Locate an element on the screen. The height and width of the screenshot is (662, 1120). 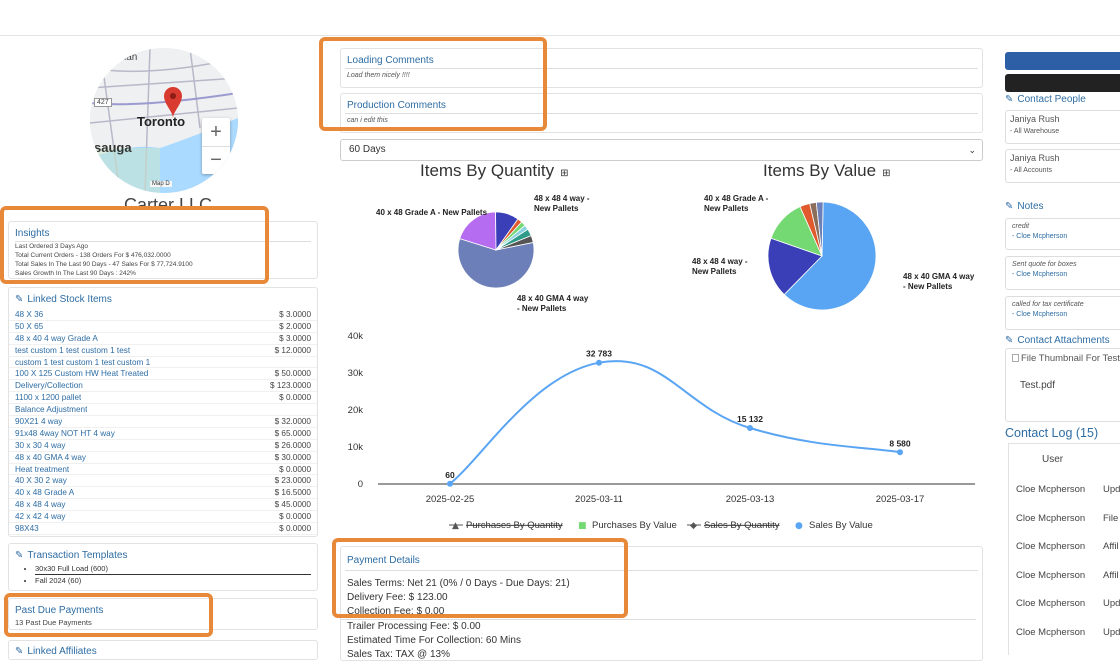
quantity-chart-title: Items By Quantity ⊞ is located at coordinates (494, 171).